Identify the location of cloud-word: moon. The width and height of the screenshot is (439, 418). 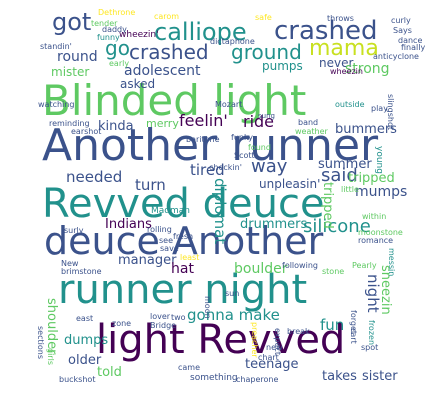
(207, 307).